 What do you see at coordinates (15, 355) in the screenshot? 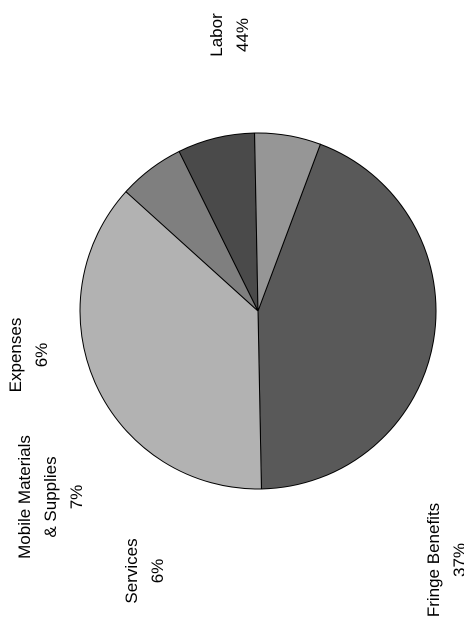
I see `slice-name-label: Expenses` at bounding box center [15, 355].